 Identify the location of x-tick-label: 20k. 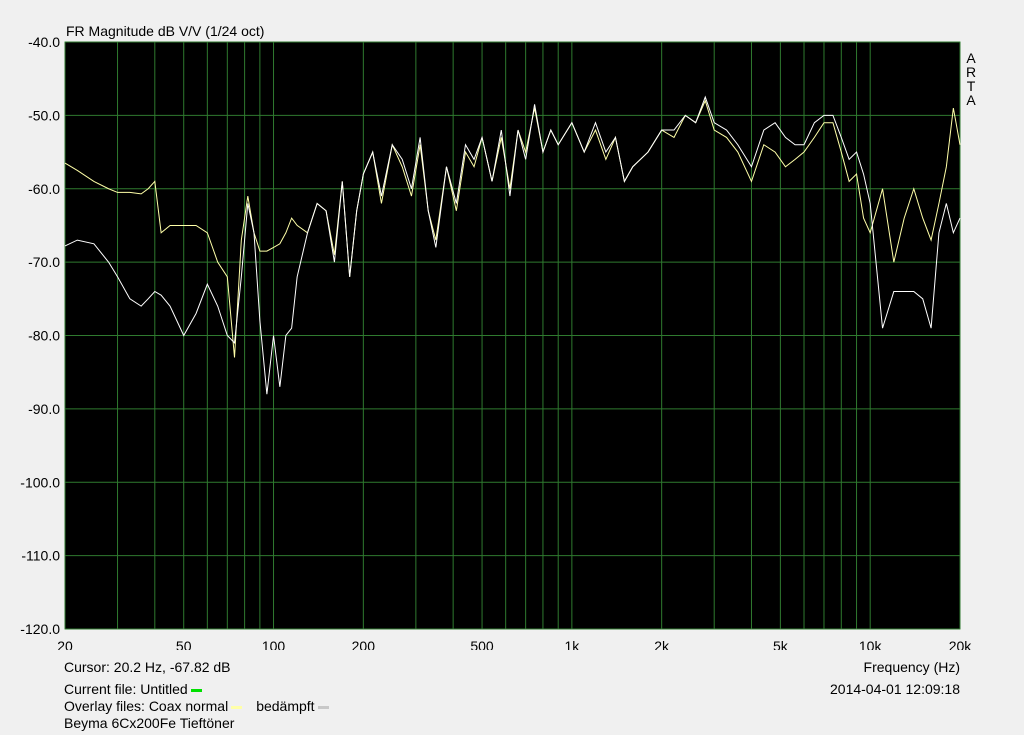
(961, 644).